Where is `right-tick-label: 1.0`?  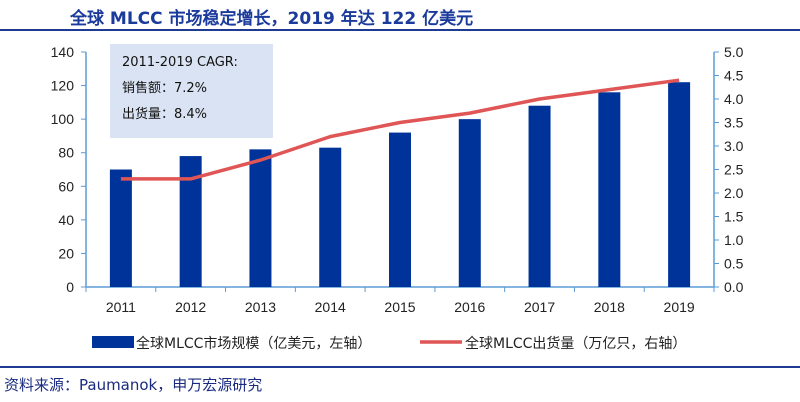
right-tick-label: 1.0 is located at coordinates (734, 240).